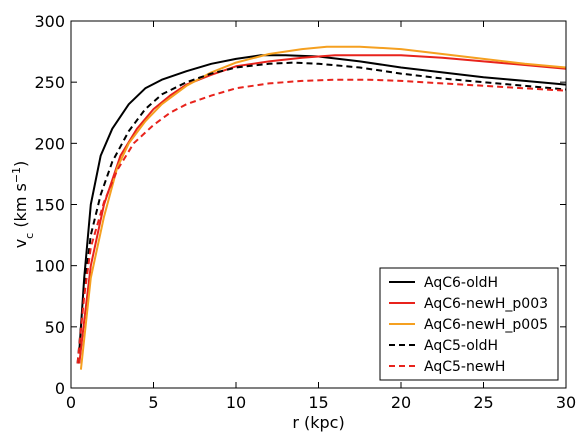 The height and width of the screenshot is (439, 584). Describe the element at coordinates (55, 327) in the screenshot. I see `y-tick-label: 50` at that location.